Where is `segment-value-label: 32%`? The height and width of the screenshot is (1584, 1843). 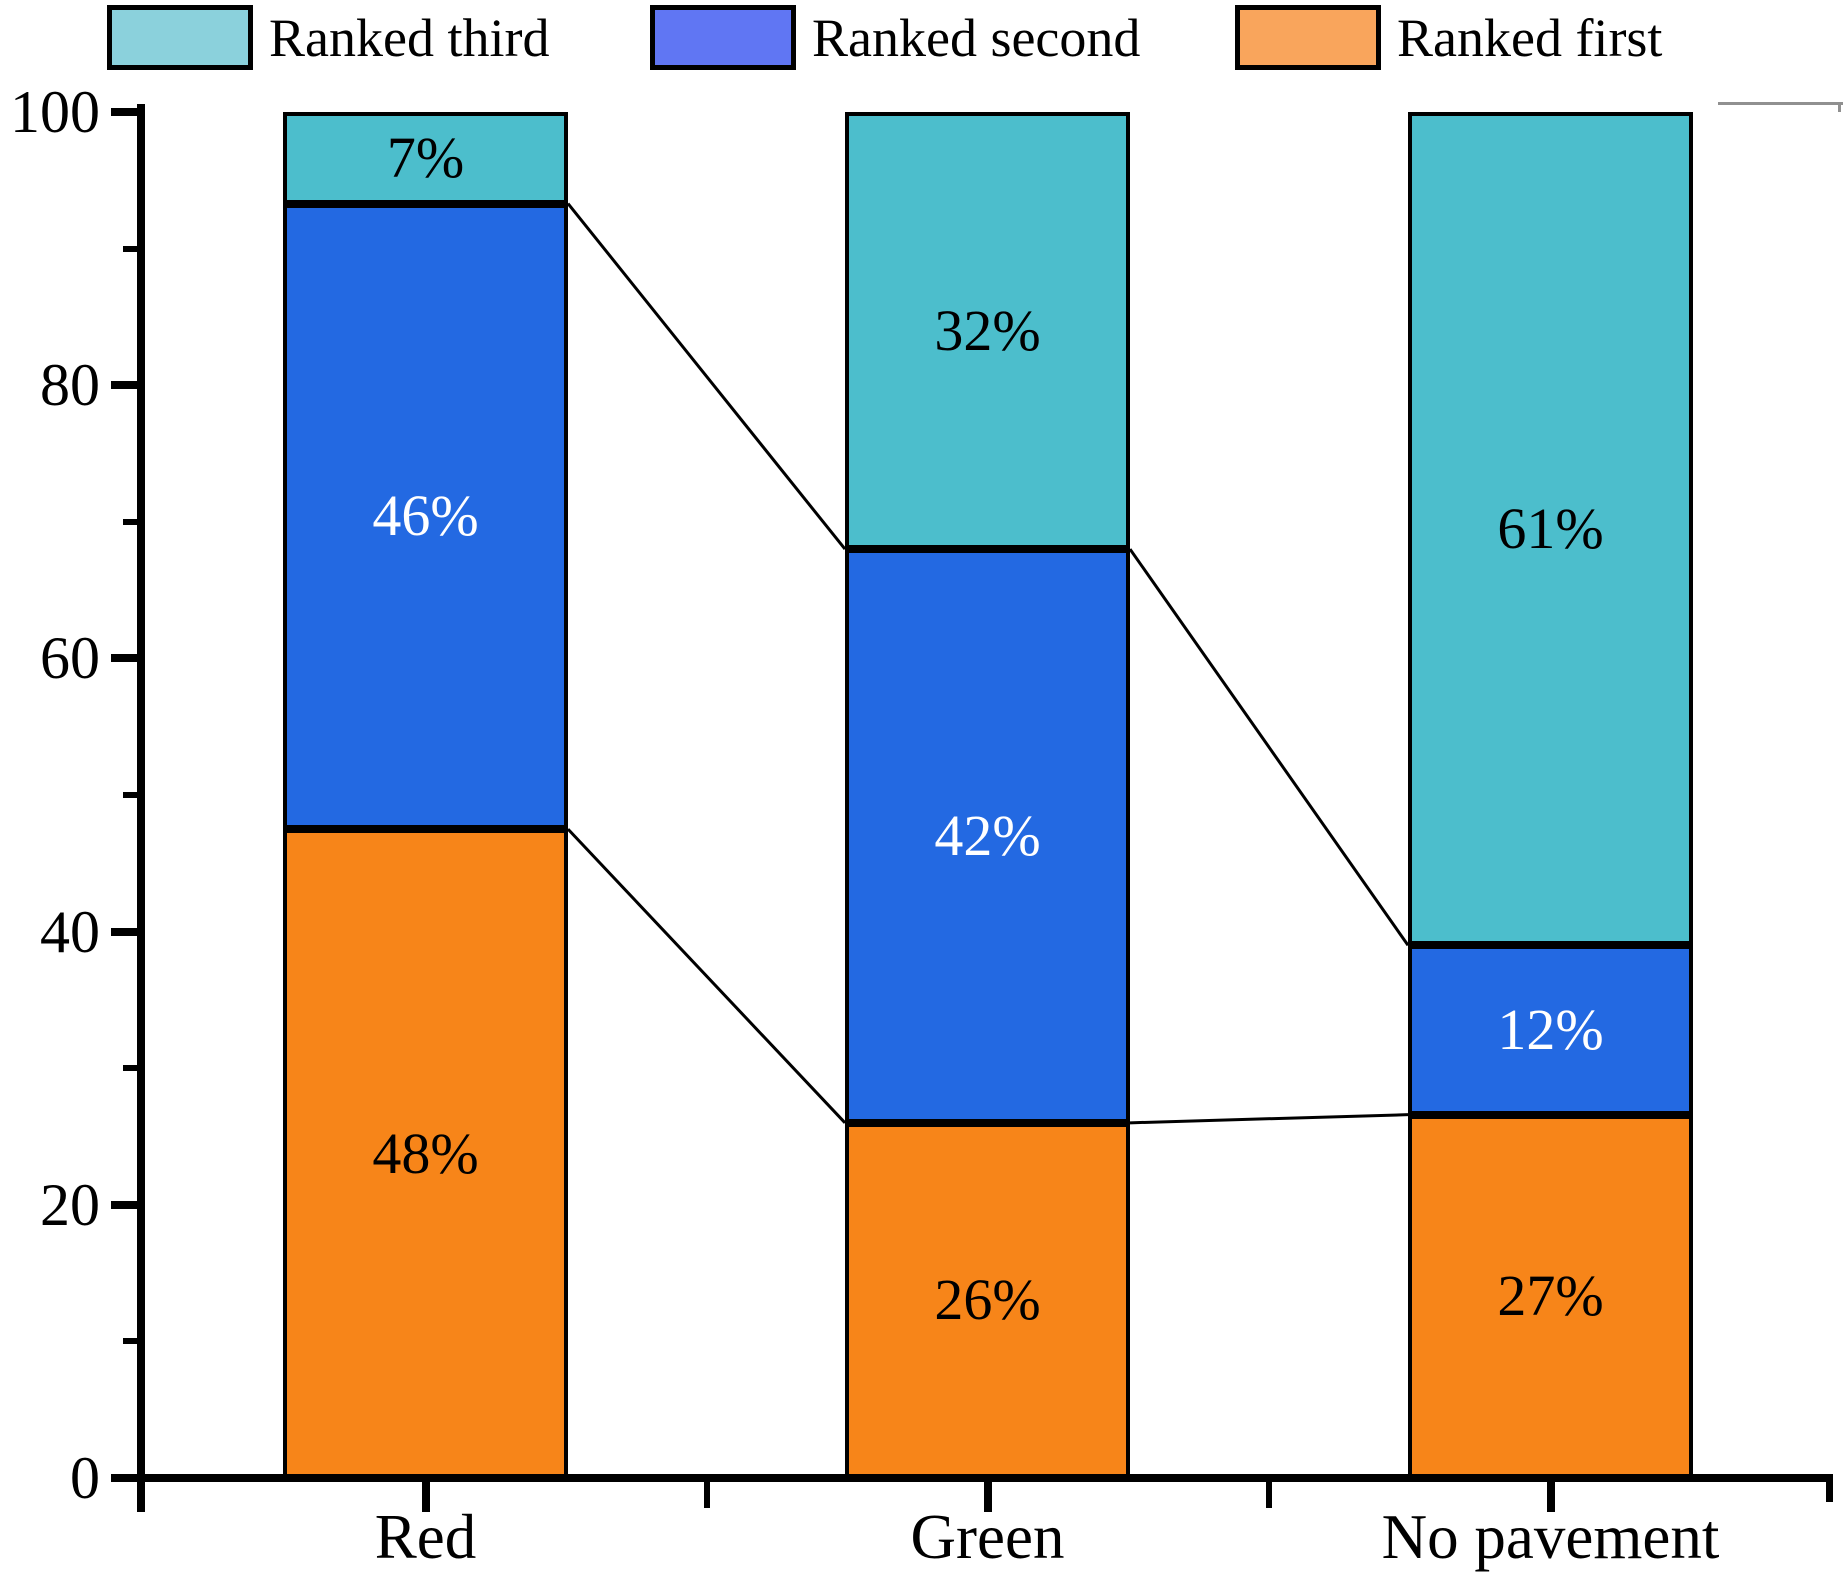
segment-value-label: 32% is located at coordinates (987, 330).